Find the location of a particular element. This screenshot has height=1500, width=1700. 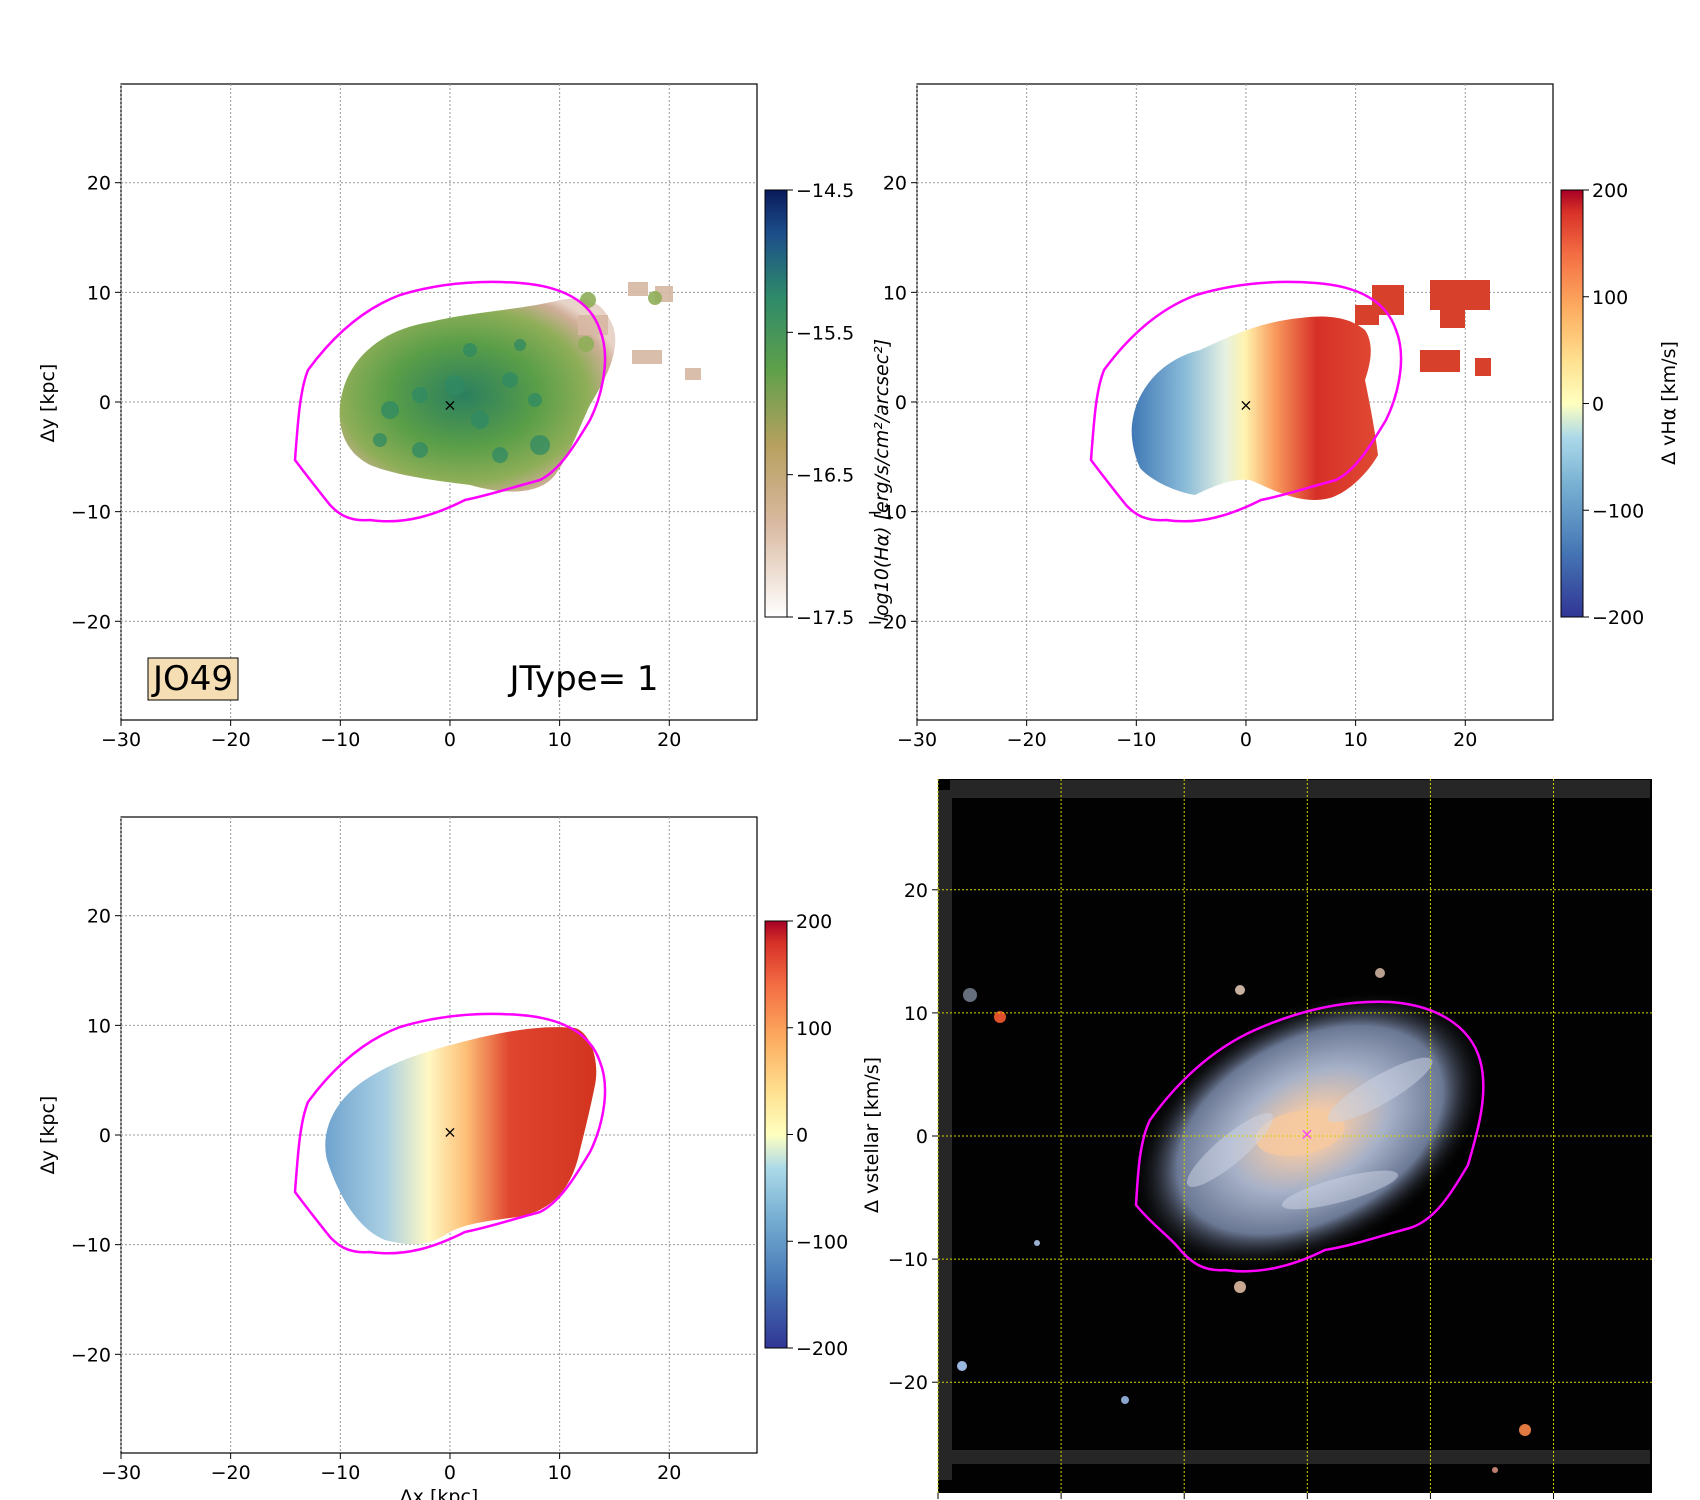

colorbar-label-velocity: Δ vHα [km/s] is located at coordinates (1669, 403).